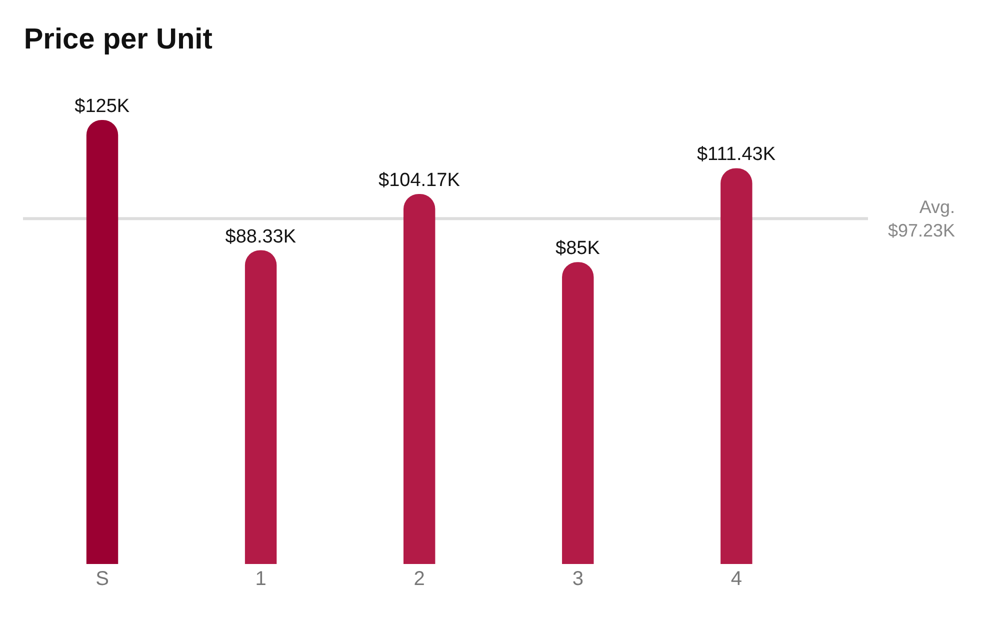  What do you see at coordinates (102, 579) in the screenshot?
I see `x-tick-label: S` at bounding box center [102, 579].